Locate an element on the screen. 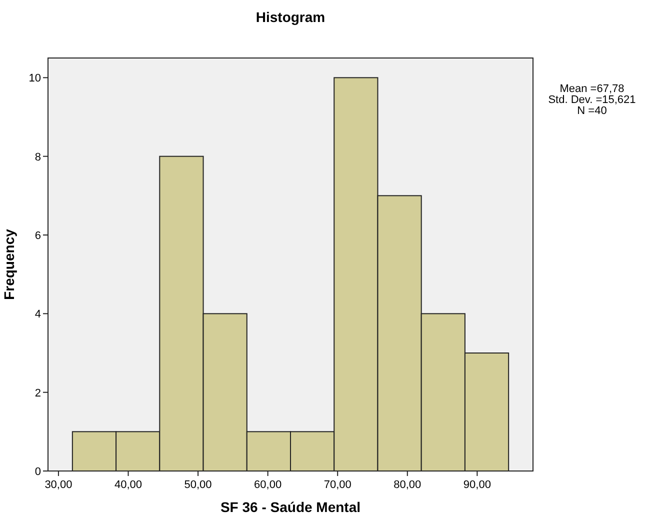 The height and width of the screenshot is (518, 659). x-tick-label: 90,00 is located at coordinates (477, 485).